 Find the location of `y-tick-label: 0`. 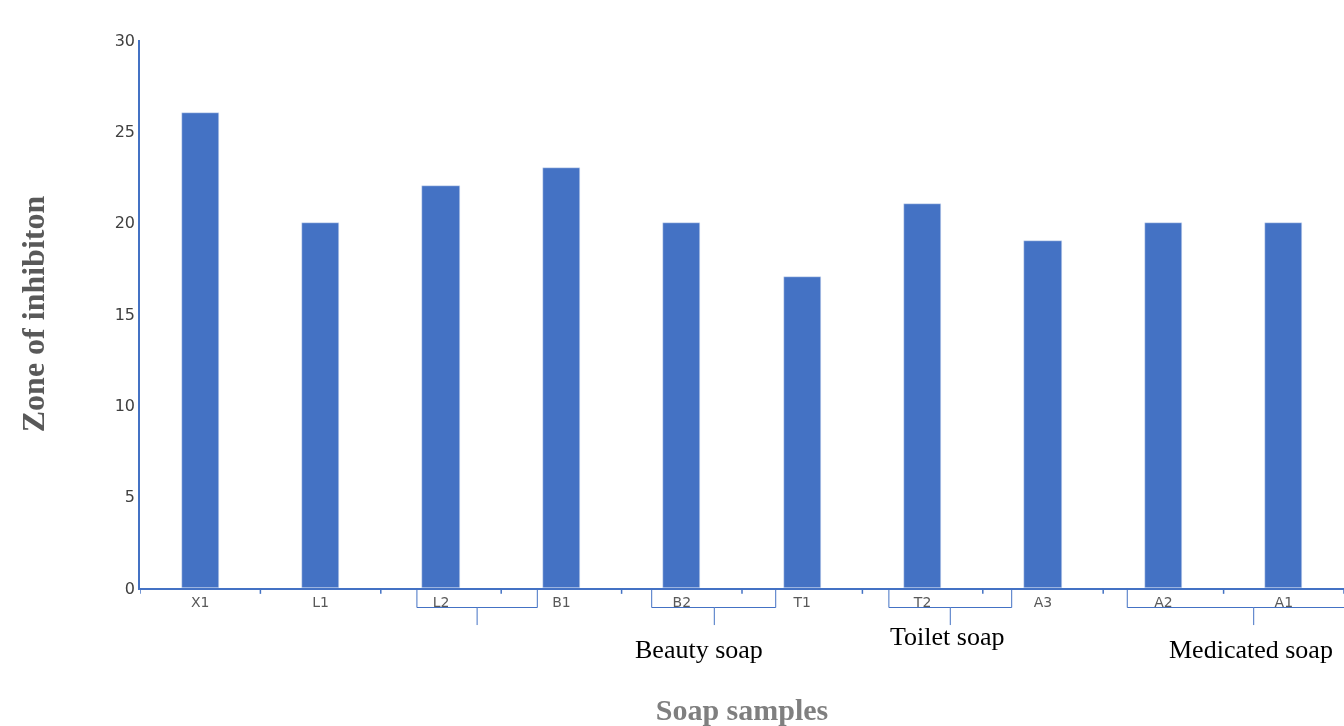

y-tick-label: 0 is located at coordinates (130, 588).